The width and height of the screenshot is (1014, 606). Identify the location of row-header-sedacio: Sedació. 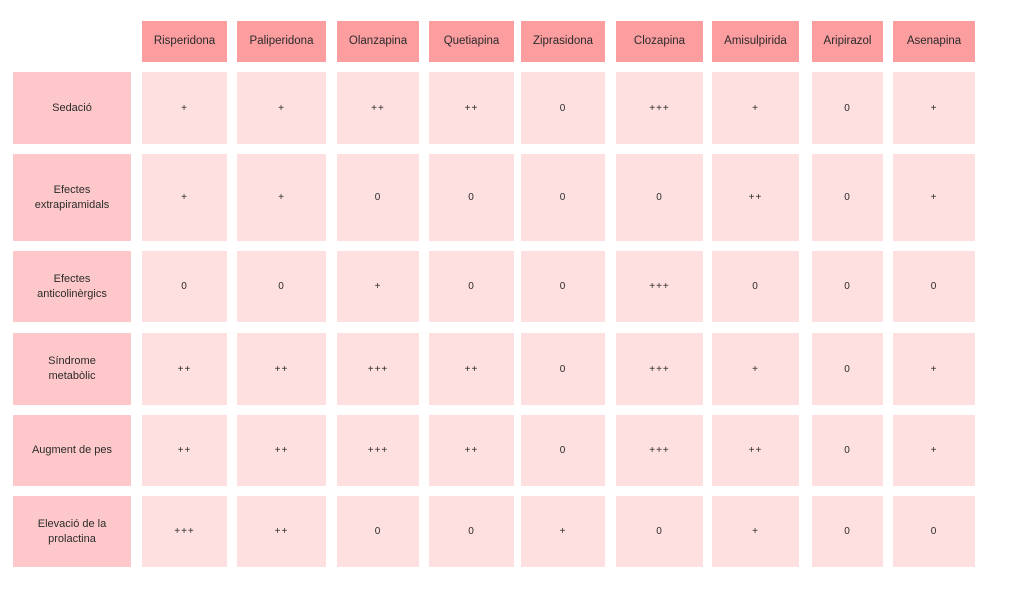
(72, 108).